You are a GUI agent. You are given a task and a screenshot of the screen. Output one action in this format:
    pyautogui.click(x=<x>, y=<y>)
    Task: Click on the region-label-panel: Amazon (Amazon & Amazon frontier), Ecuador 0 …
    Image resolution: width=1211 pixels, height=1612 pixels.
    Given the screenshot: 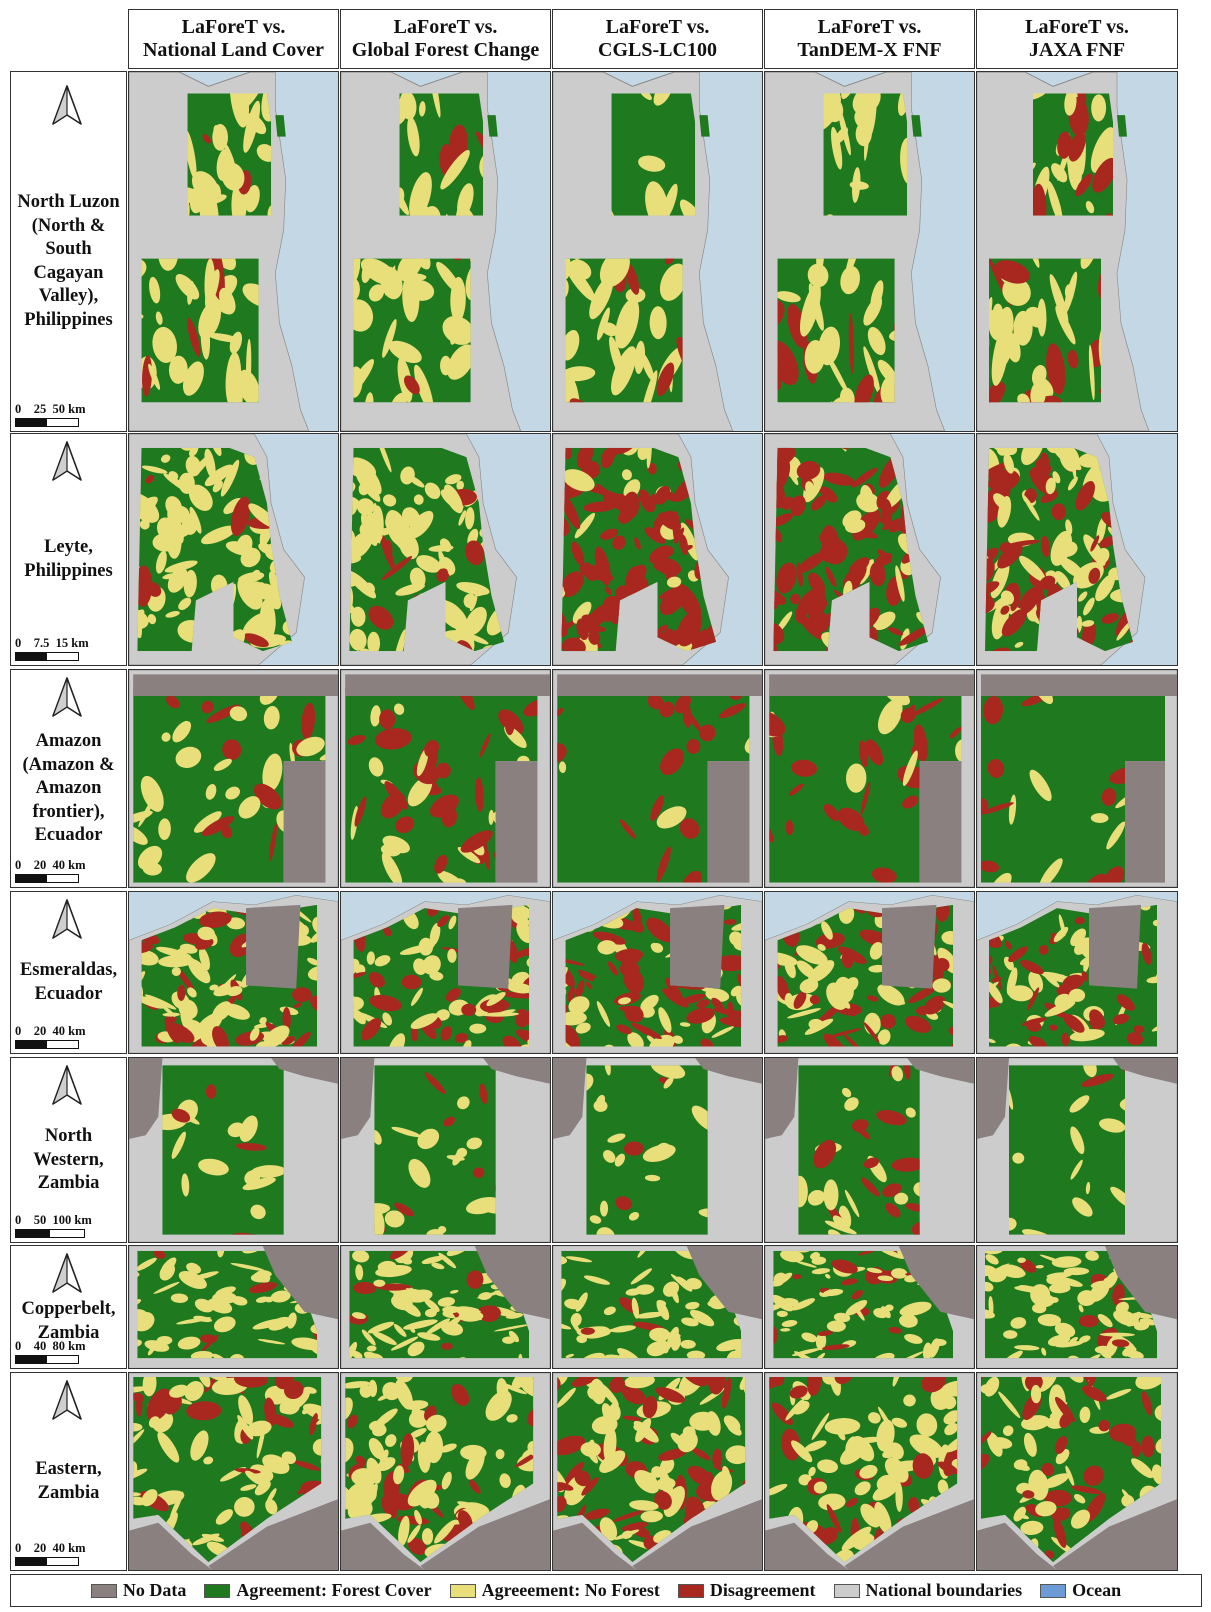 What is the action you would take?
    pyautogui.click(x=68, y=778)
    